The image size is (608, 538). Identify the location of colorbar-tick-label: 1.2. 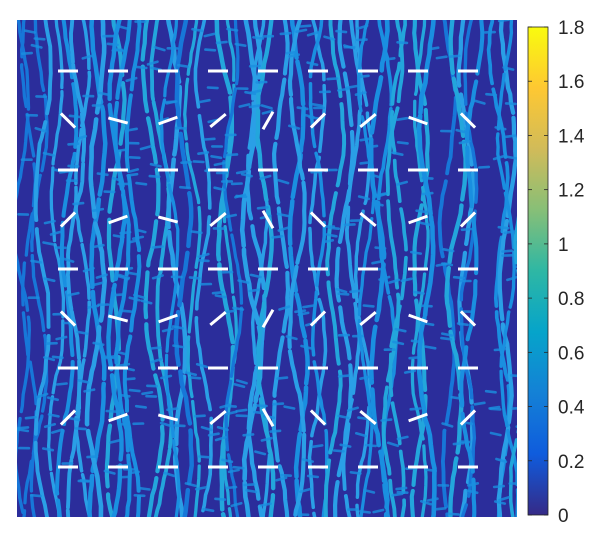
(571, 191).